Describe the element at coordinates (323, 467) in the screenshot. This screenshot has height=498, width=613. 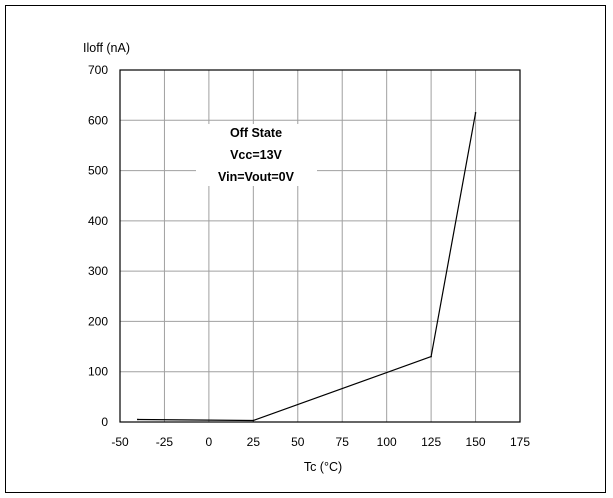
I see `x-axis-label: Tc (°C)` at that location.